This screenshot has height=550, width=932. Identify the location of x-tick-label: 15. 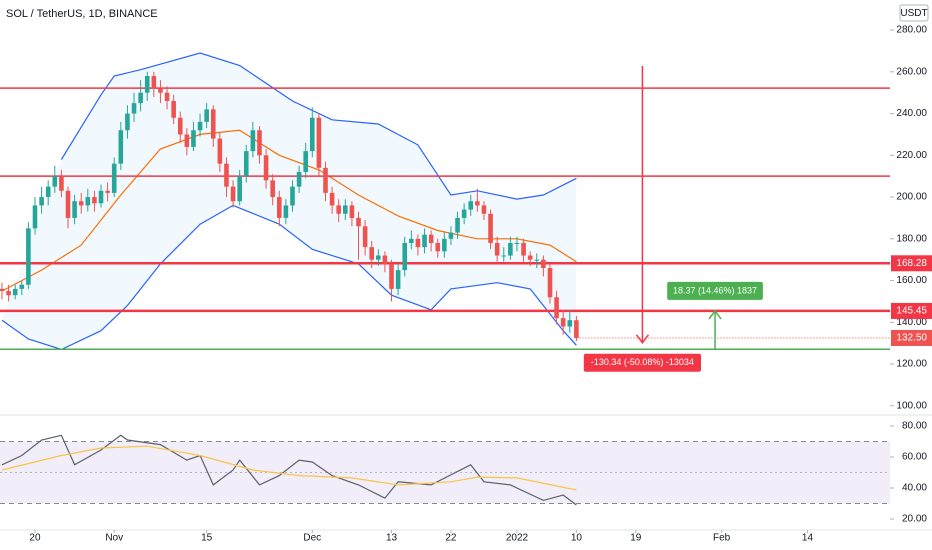
(207, 538).